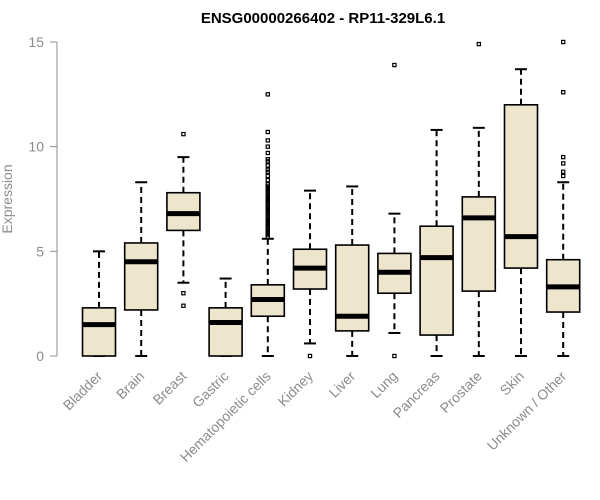 Image resolution: width=600 pixels, height=500 pixels. I want to click on x-tick-label: Unknown / Other, so click(527, 411).